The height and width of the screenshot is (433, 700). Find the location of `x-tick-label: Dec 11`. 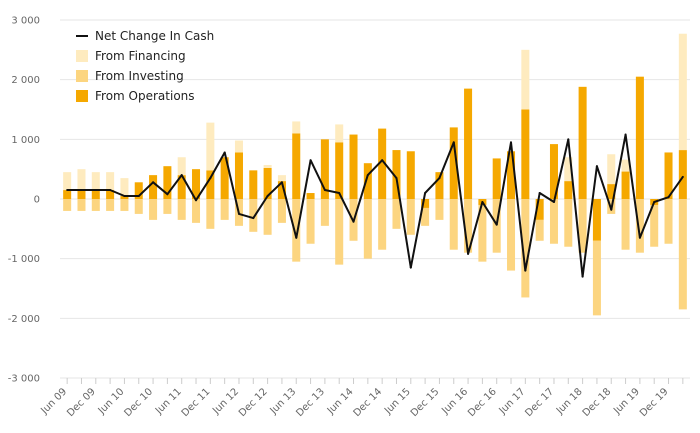

x-tick-label: Dec 11 is located at coordinates (196, 402).